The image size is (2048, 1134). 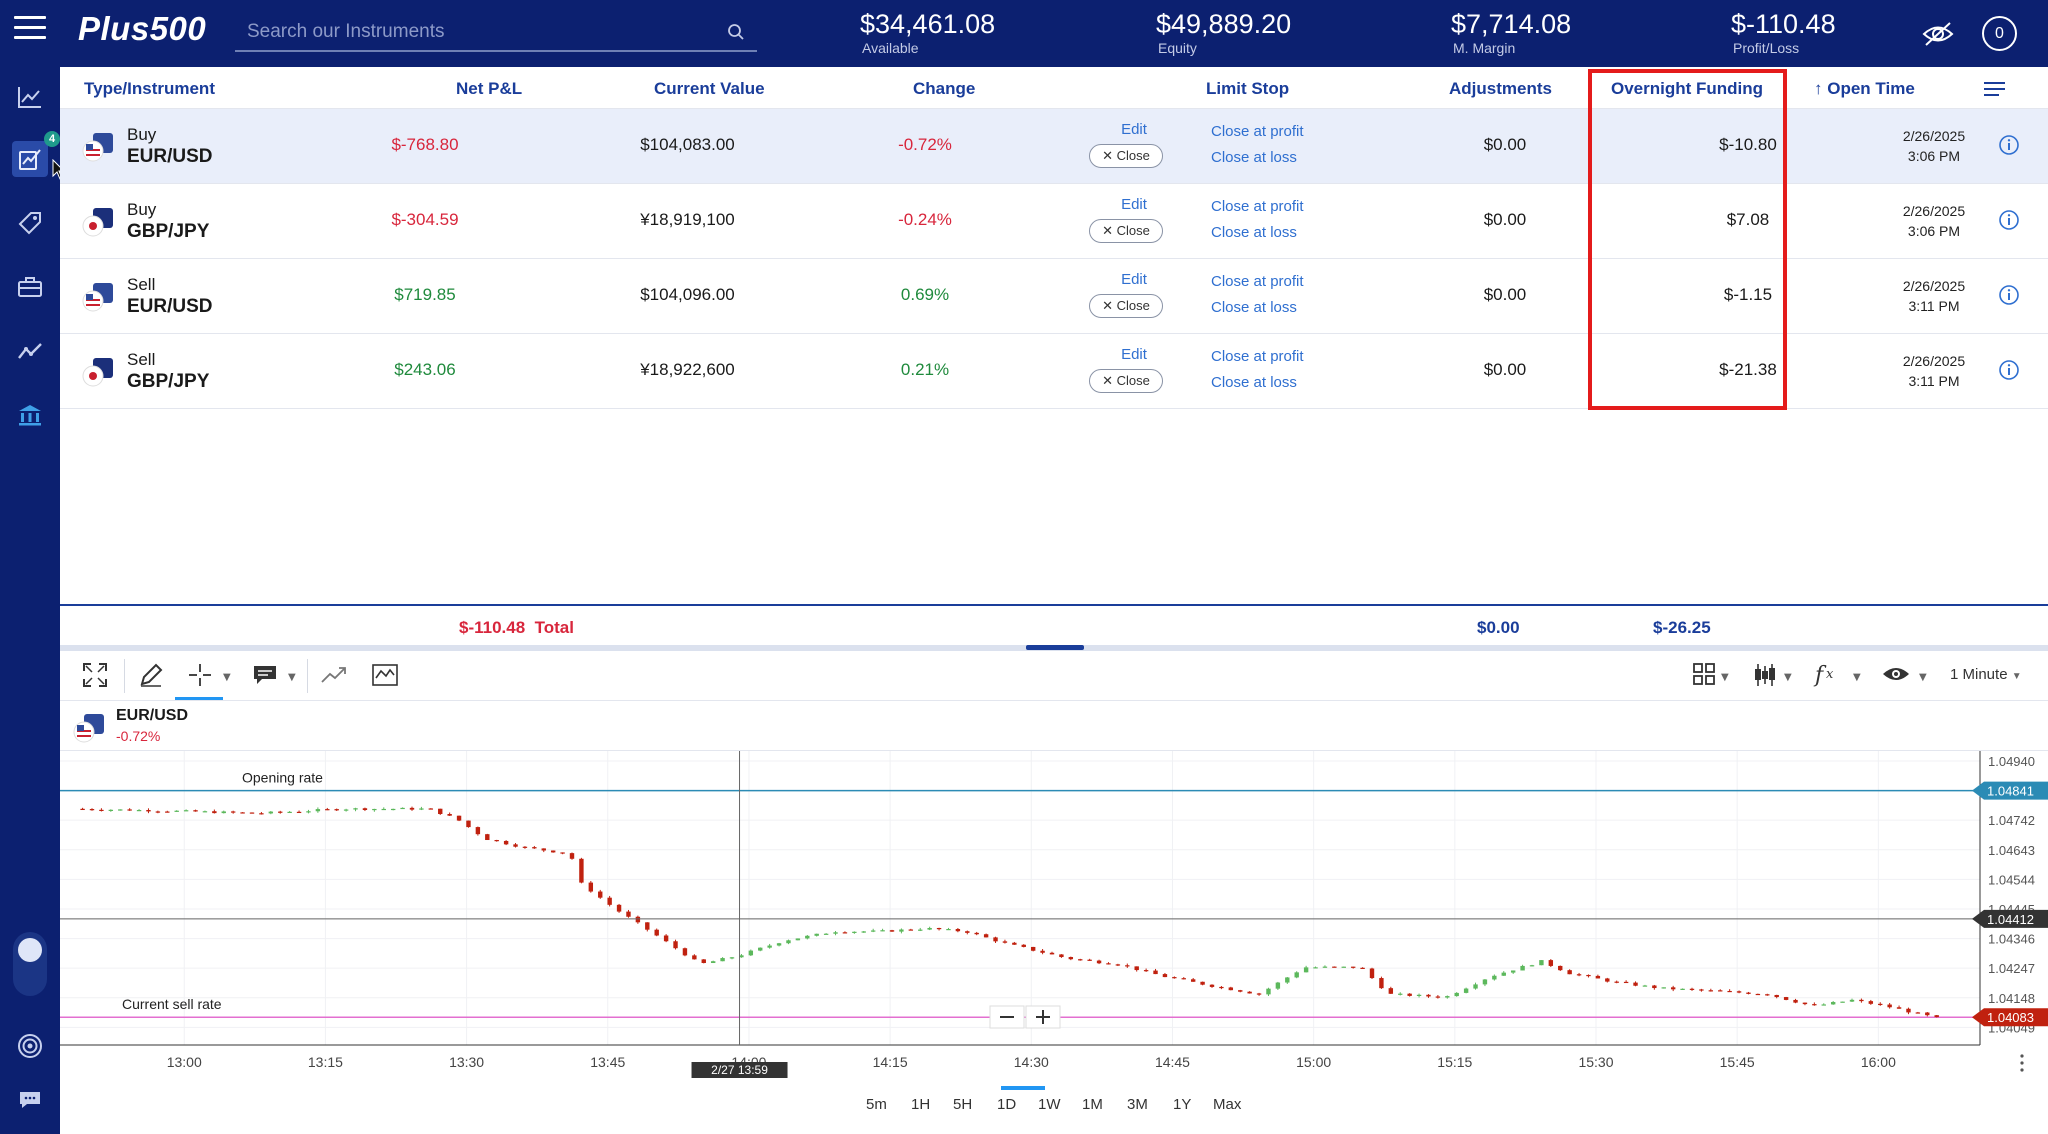 I want to click on range-1h: 1H, so click(x=921, y=1104).